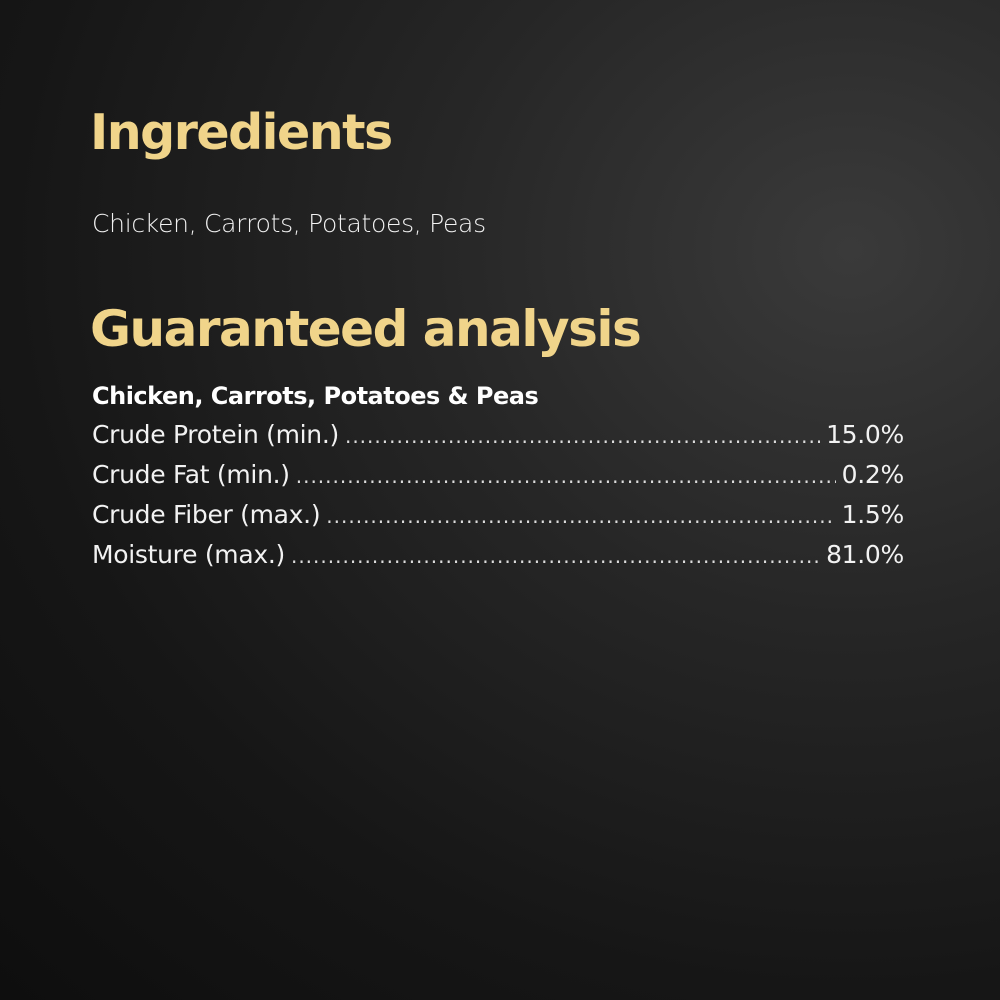 Image resolution: width=1000 pixels, height=1000 pixels. I want to click on analysis-row: Crude Protein (min.) 15.0%, so click(498, 440).